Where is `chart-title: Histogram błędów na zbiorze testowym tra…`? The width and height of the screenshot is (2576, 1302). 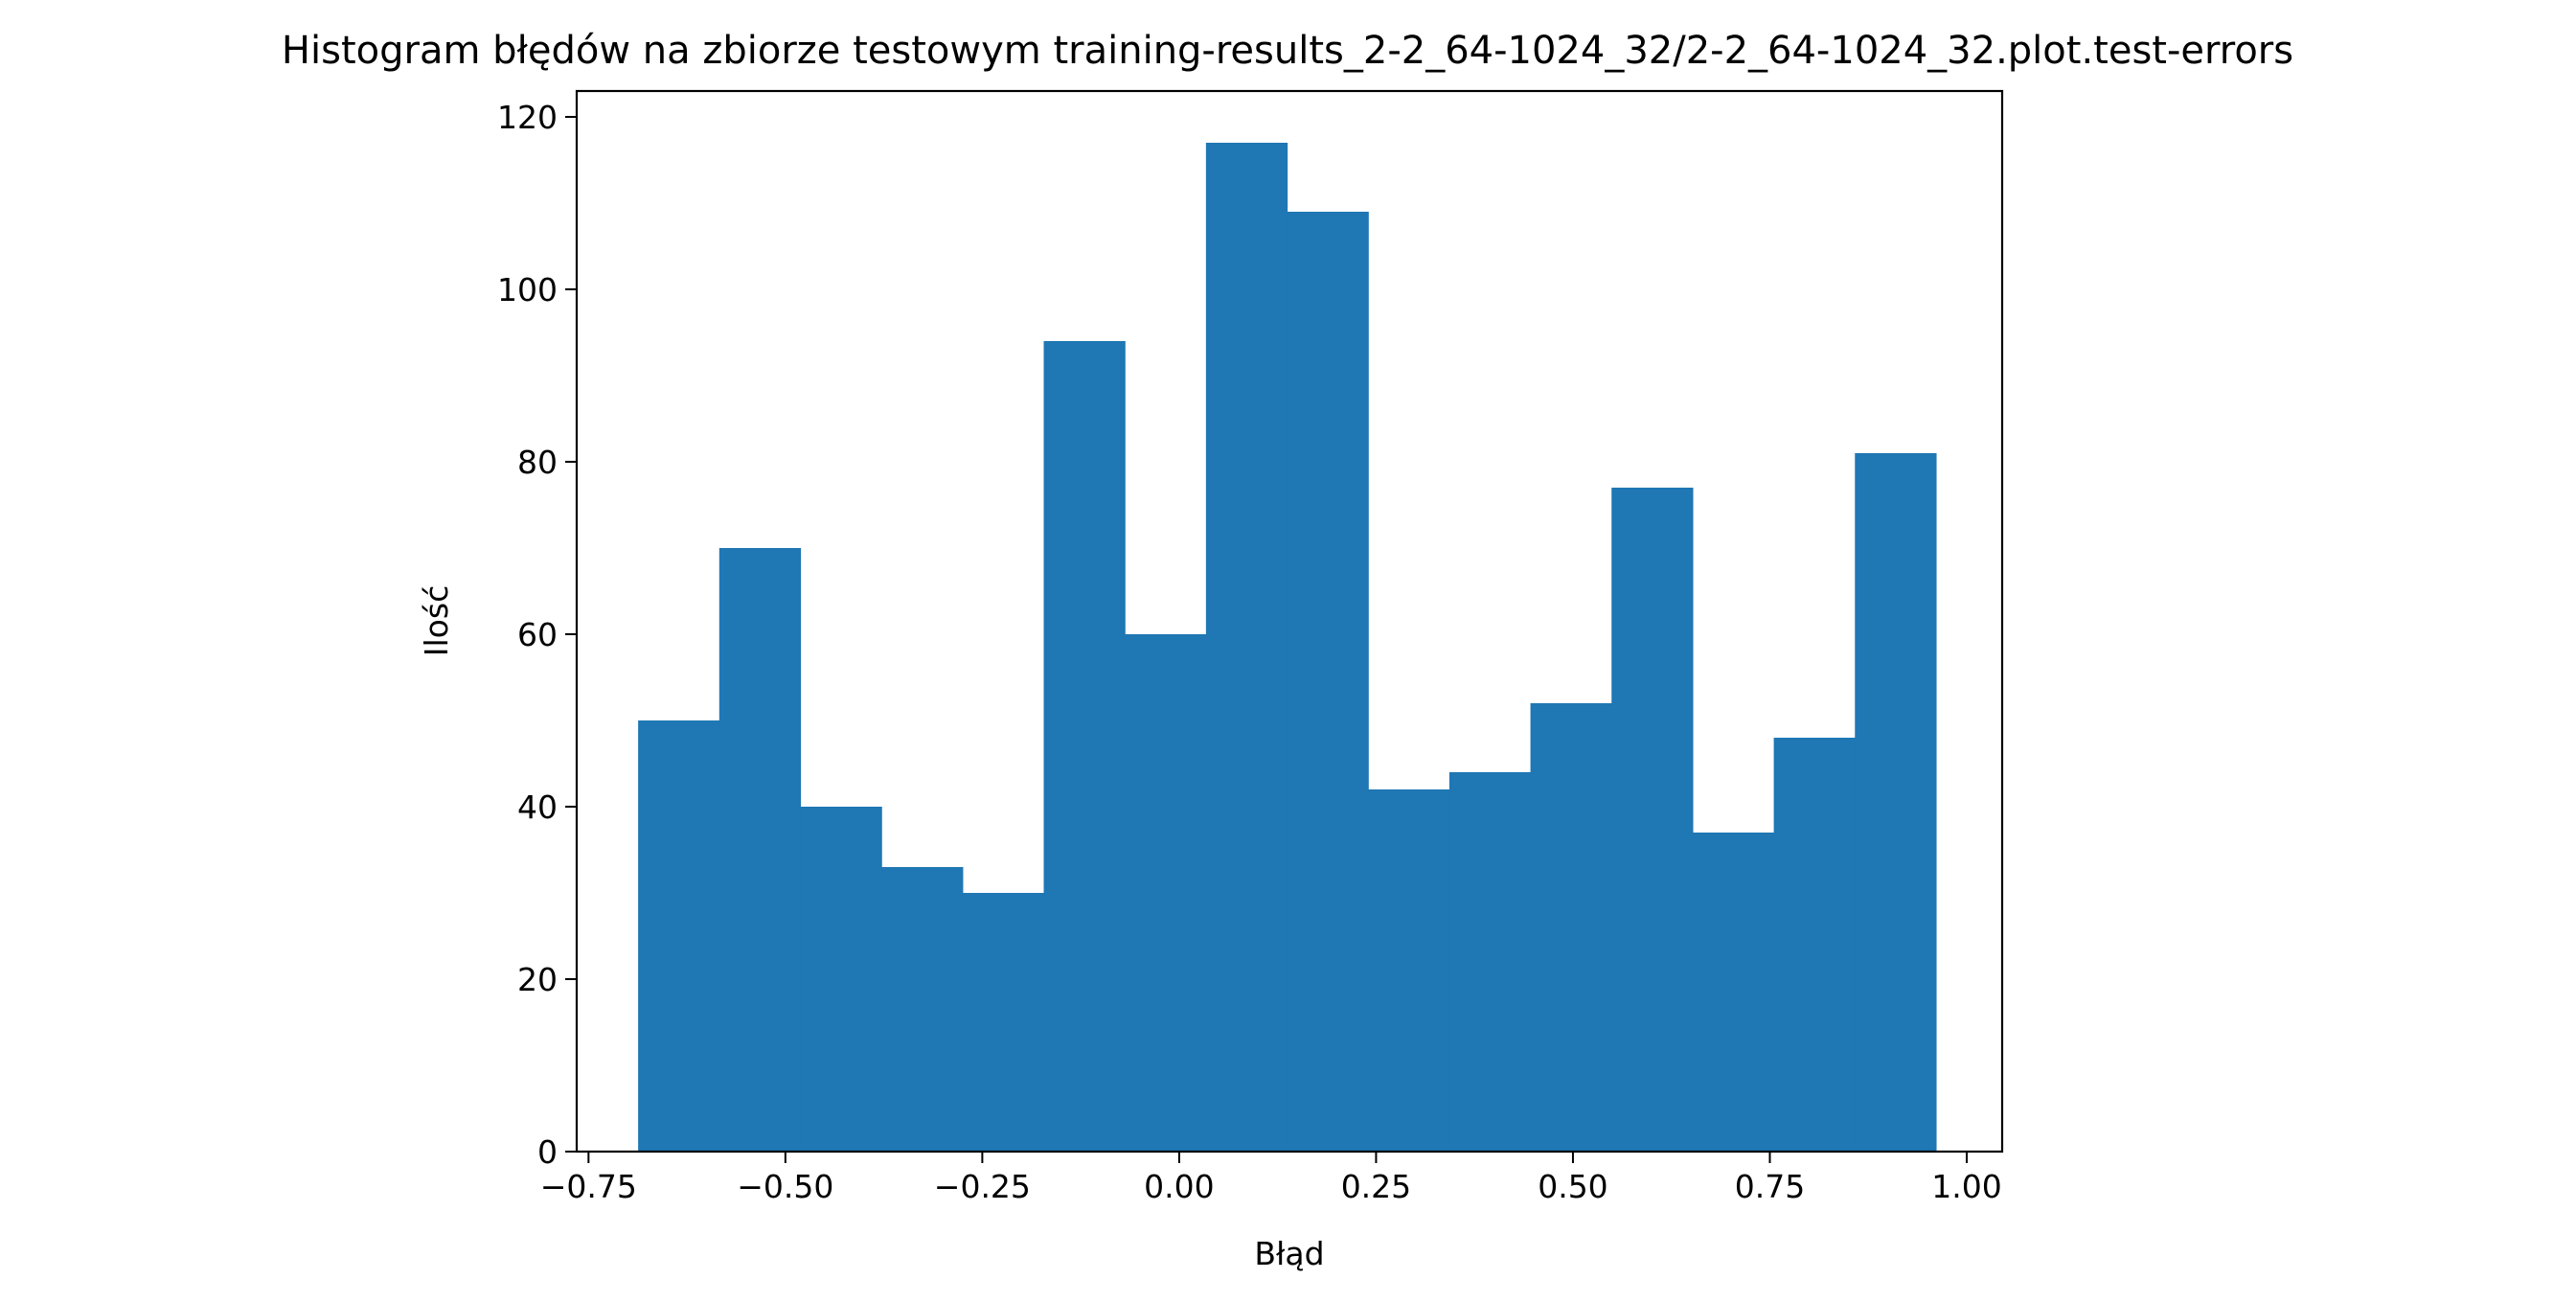
chart-title: Histogram błędów na zbiorze testowym tra… is located at coordinates (1287, 51).